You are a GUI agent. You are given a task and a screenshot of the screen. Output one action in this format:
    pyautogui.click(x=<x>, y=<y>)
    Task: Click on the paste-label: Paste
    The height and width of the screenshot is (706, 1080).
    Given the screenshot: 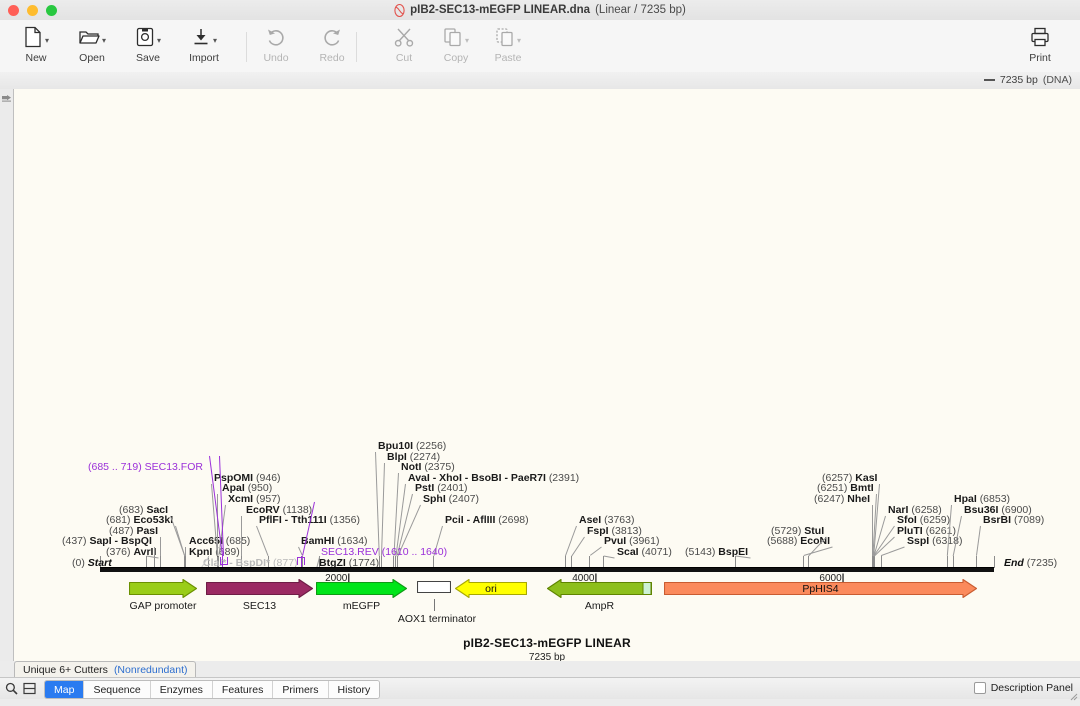 What is the action you would take?
    pyautogui.click(x=508, y=58)
    